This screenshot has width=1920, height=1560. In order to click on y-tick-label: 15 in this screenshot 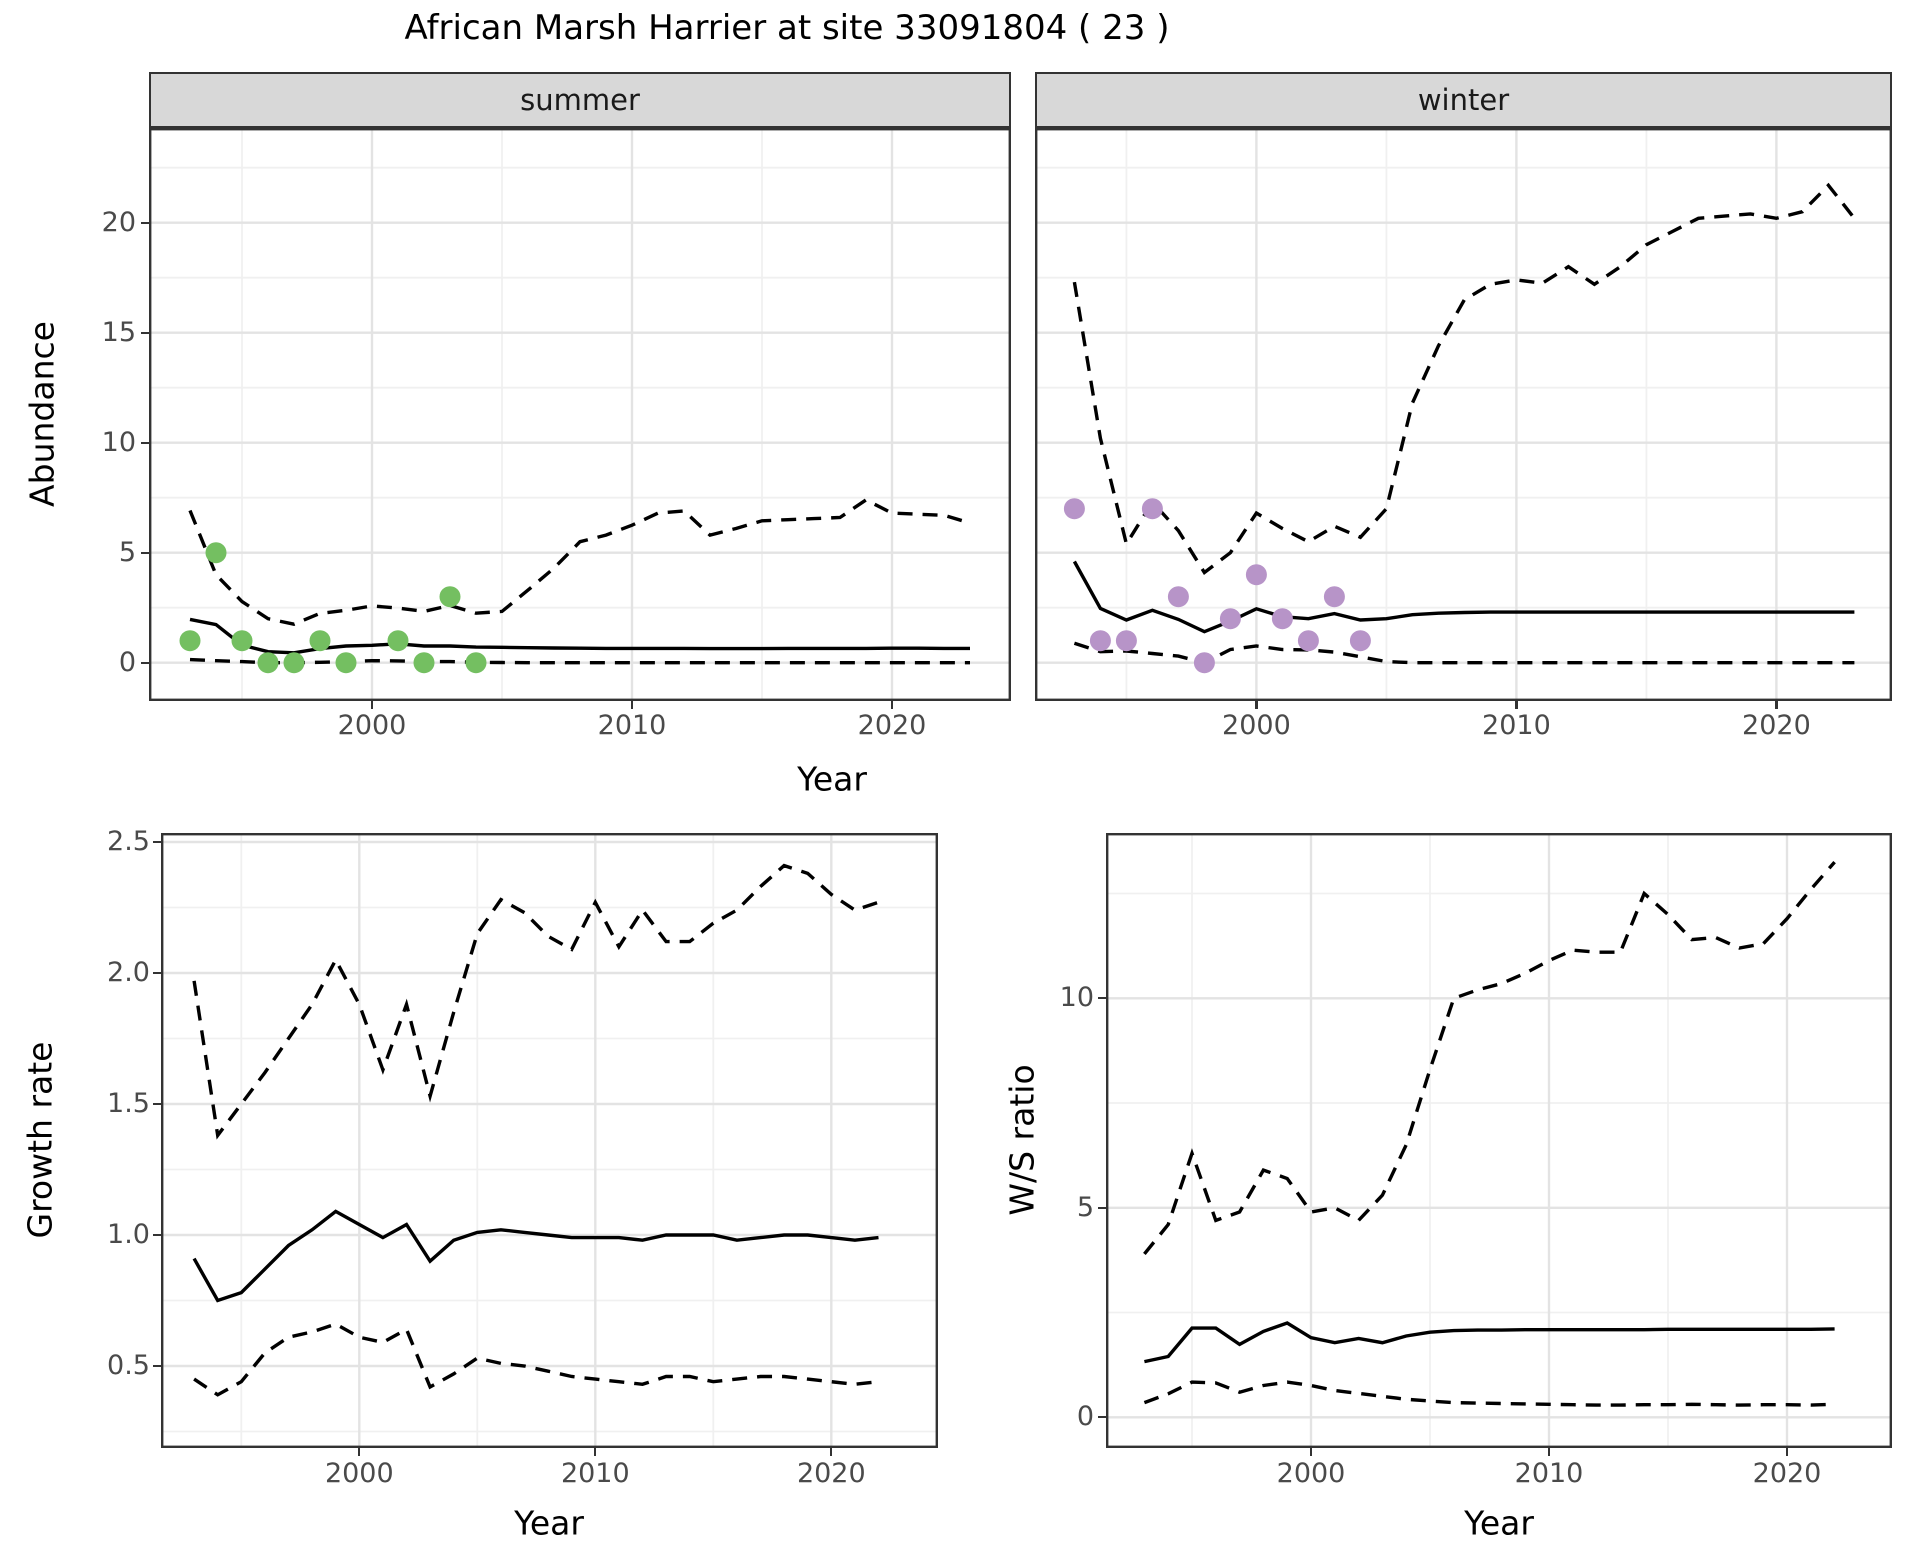, I will do `click(118, 332)`.